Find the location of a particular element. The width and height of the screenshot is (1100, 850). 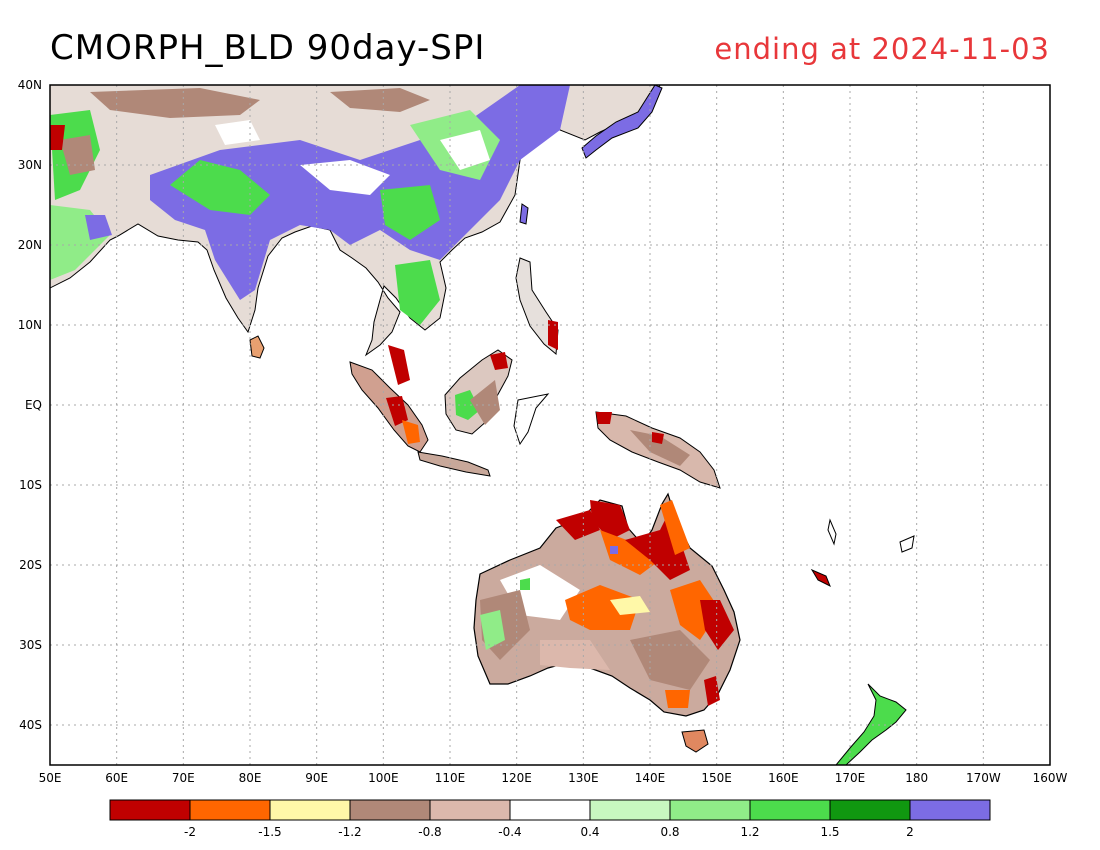

land-new-caledonia is located at coordinates (907, 544).